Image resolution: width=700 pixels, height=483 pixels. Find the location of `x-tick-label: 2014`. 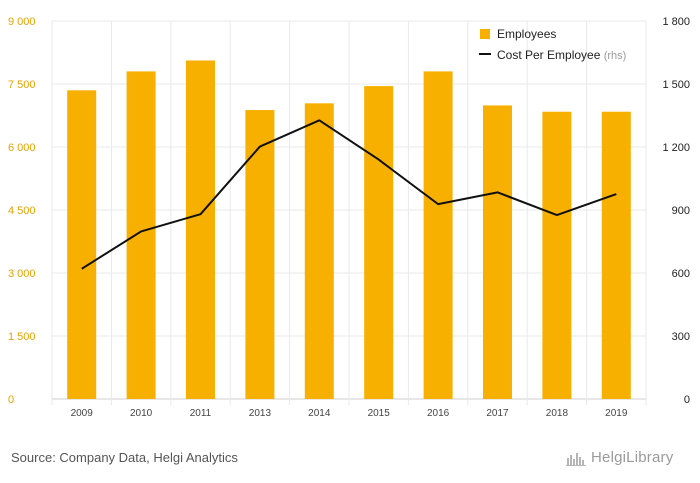

x-tick-label: 2014 is located at coordinates (319, 413).